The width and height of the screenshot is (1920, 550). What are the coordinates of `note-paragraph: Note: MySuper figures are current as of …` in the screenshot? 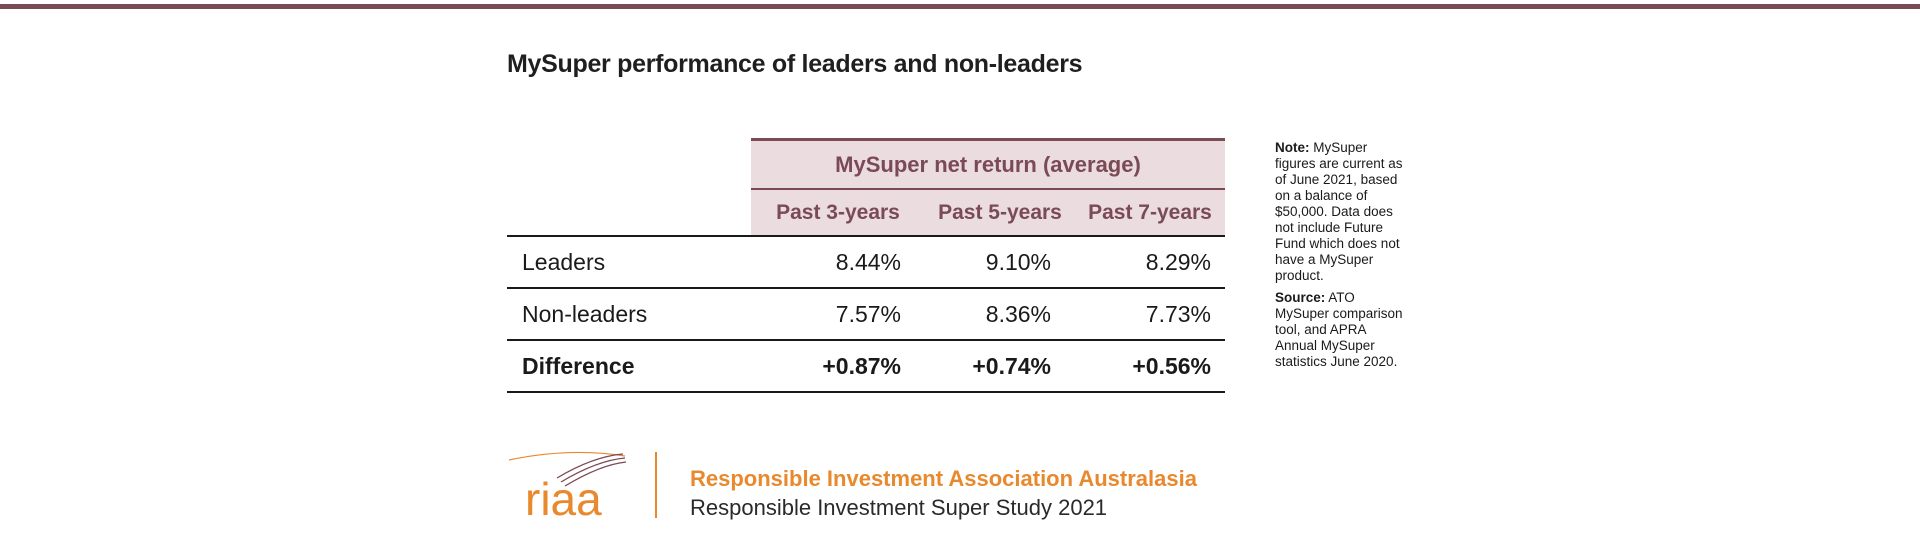 It's located at (1340, 212).